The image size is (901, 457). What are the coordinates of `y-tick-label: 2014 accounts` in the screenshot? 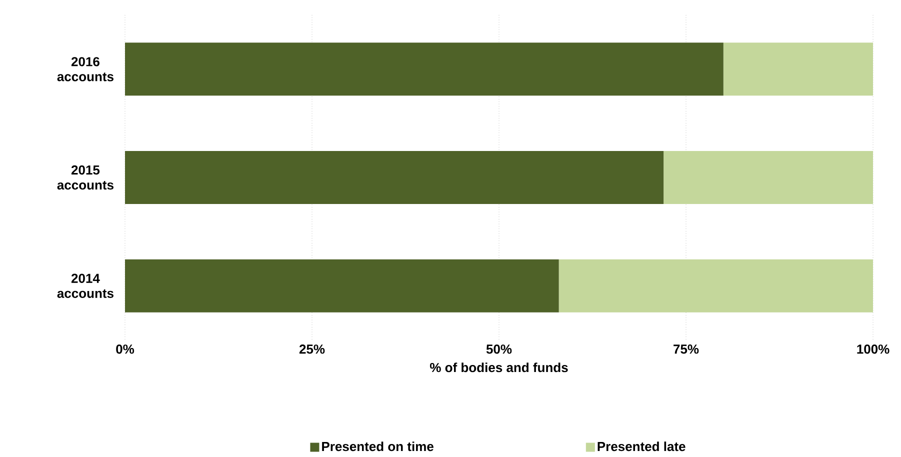 It's located at (85, 286).